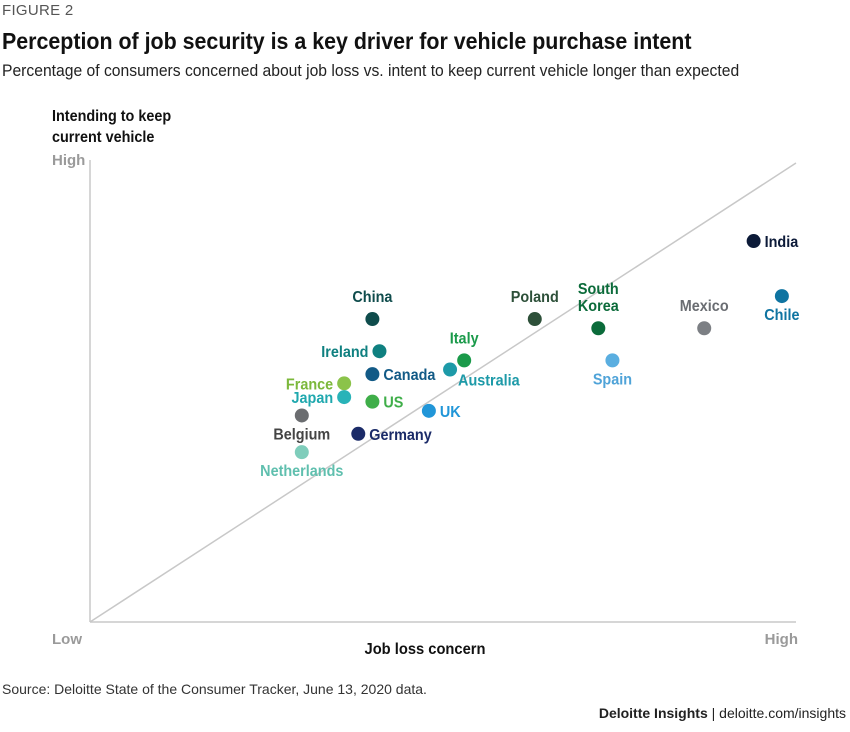  What do you see at coordinates (393, 403) in the screenshot?
I see `point-label: US` at bounding box center [393, 403].